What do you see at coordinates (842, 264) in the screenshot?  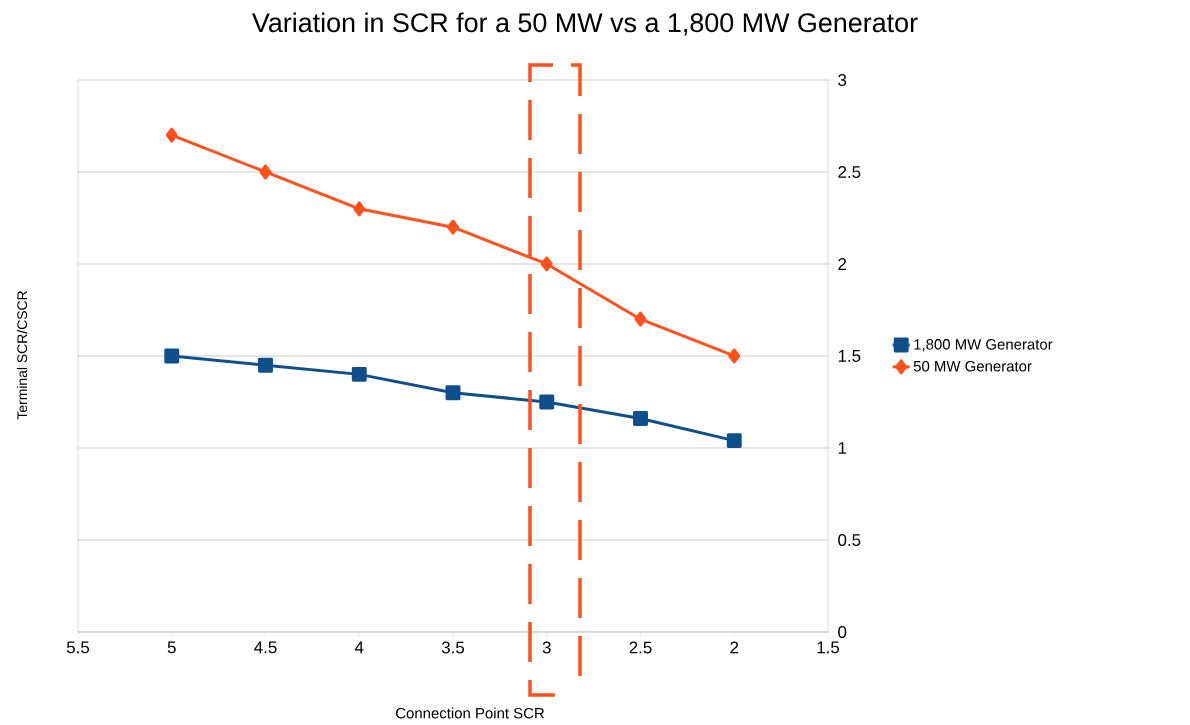 I see `y-tick-label: 2` at bounding box center [842, 264].